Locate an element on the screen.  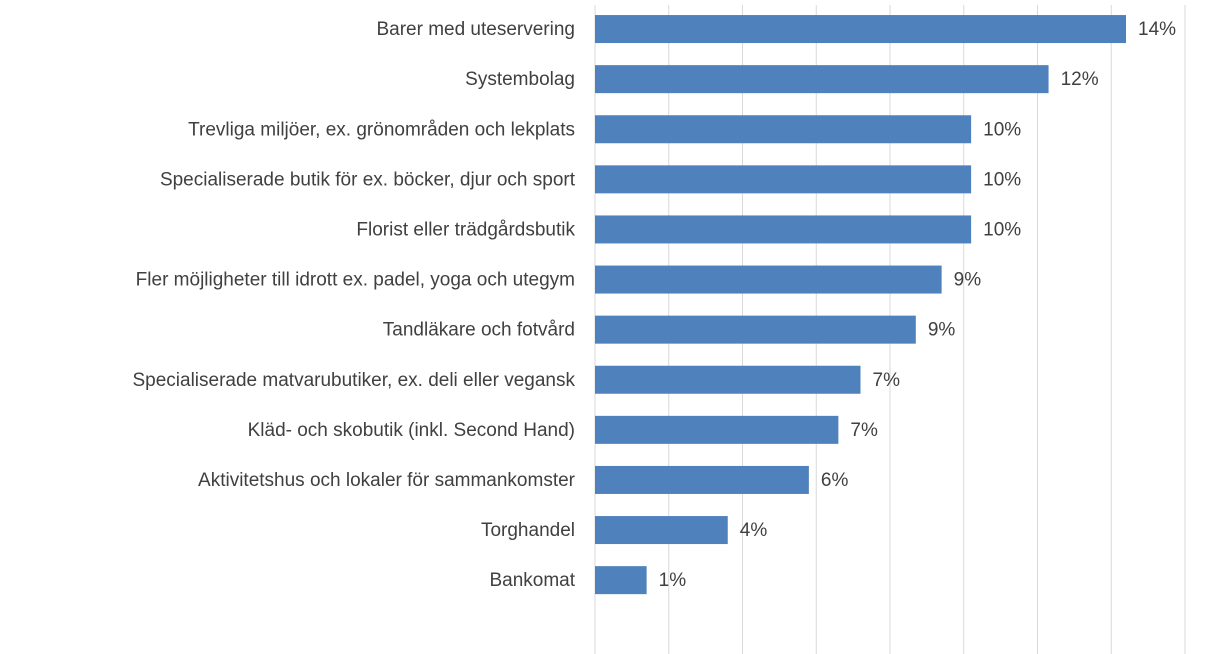
value-label: 6% is located at coordinates (835, 480).